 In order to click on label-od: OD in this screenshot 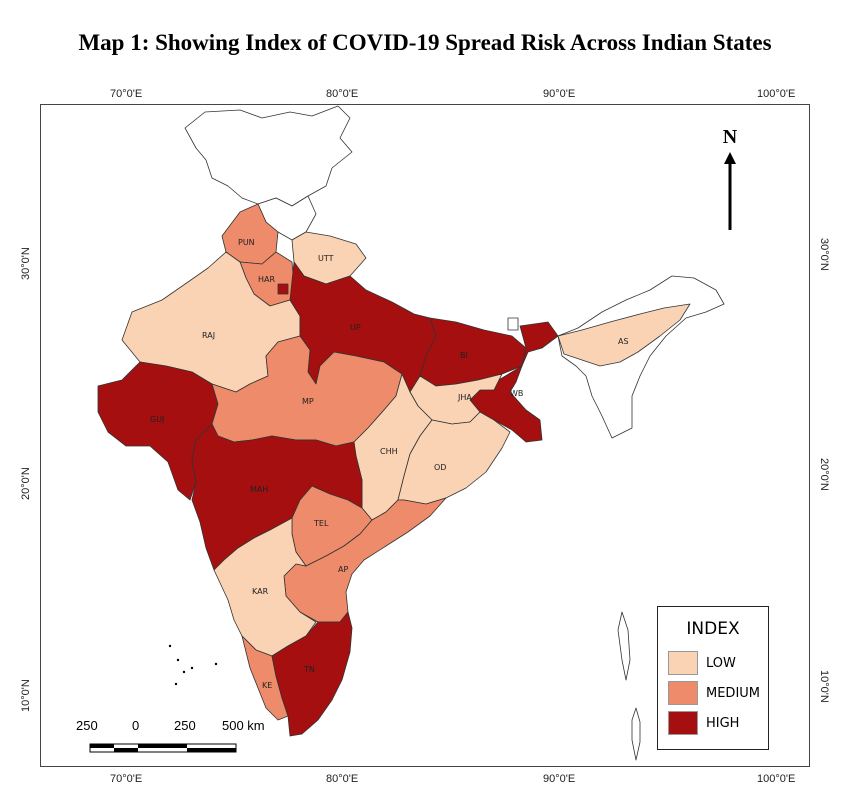, I will do `click(440, 467)`.